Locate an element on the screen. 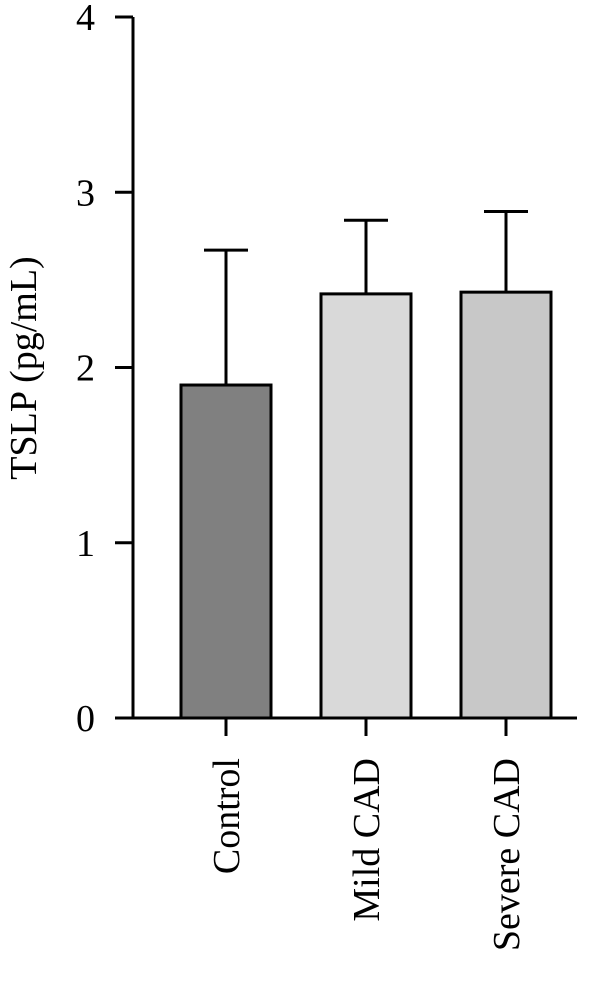 This screenshot has height=981, width=600. x-tick-label: Severe CAD is located at coordinates (507, 854).